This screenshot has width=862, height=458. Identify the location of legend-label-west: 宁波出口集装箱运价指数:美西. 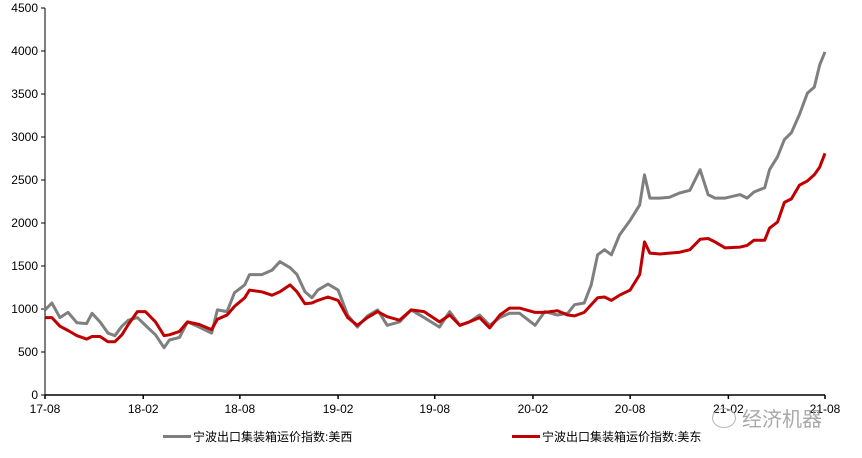
(273, 437).